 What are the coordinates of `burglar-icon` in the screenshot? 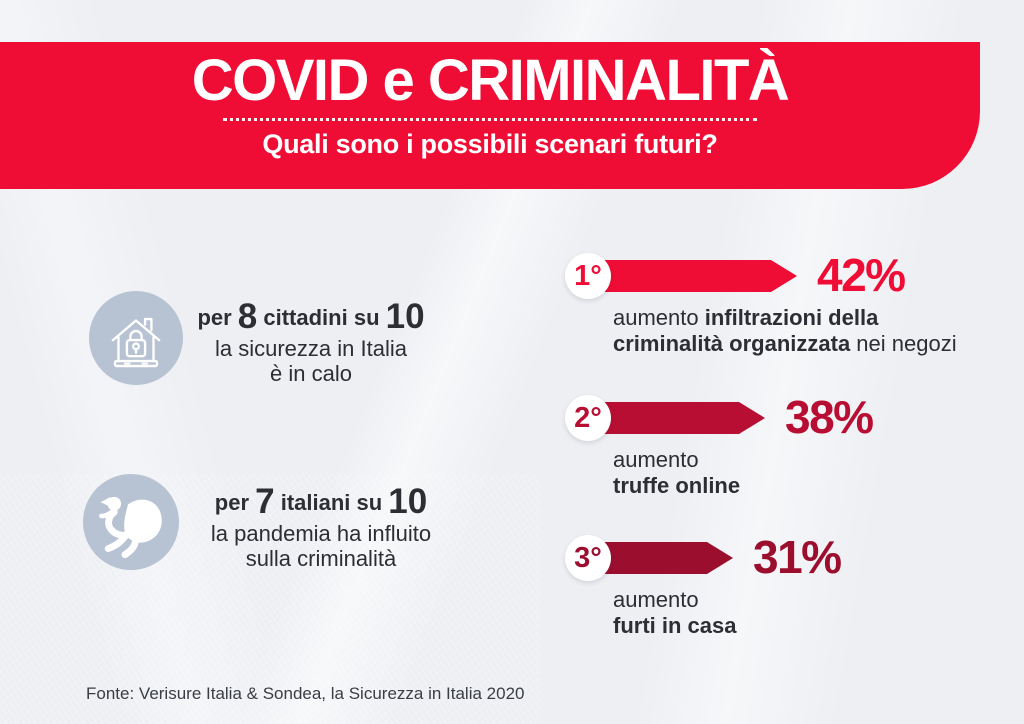 It's located at (131, 522).